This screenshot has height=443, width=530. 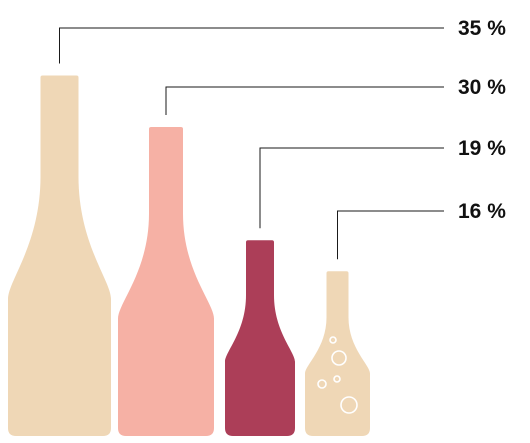 What do you see at coordinates (482, 148) in the screenshot?
I see `value-label-3: 19 %` at bounding box center [482, 148].